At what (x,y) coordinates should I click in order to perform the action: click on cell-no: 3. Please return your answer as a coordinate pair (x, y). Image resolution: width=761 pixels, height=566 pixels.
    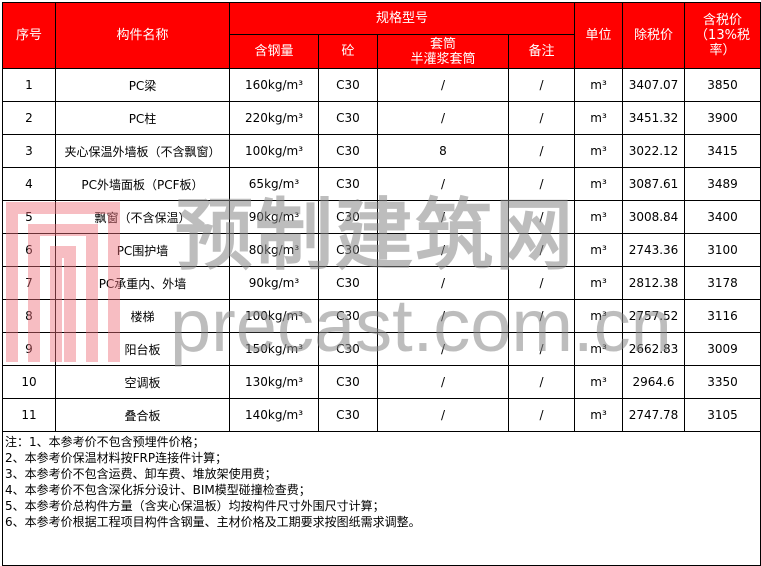
    Looking at the image, I should click on (29, 151).